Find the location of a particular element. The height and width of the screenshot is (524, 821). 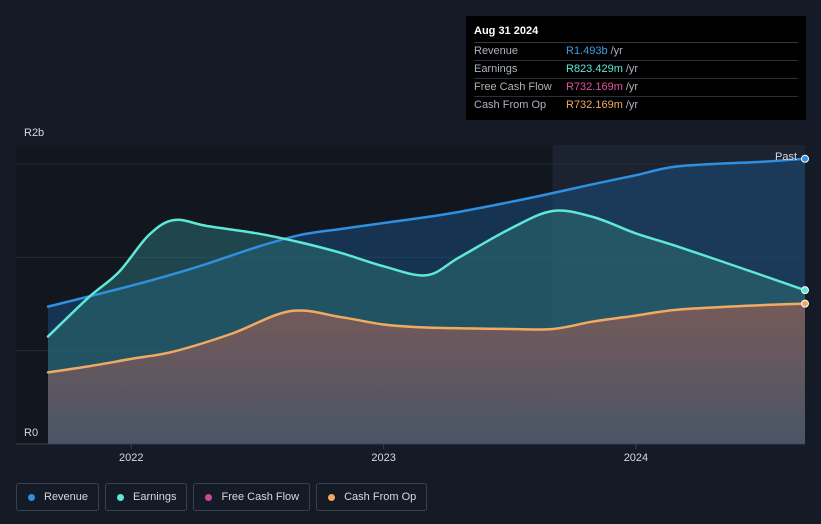

tooltip-label: Free Cash Flow is located at coordinates (513, 87).